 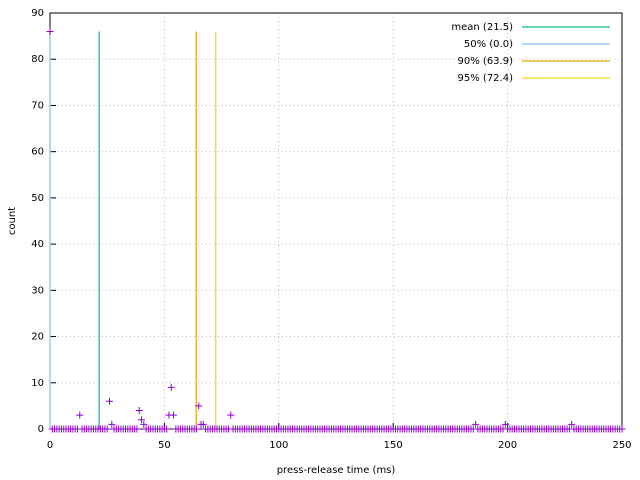 I want to click on legend-label: 95% (72.4), so click(x=486, y=78).